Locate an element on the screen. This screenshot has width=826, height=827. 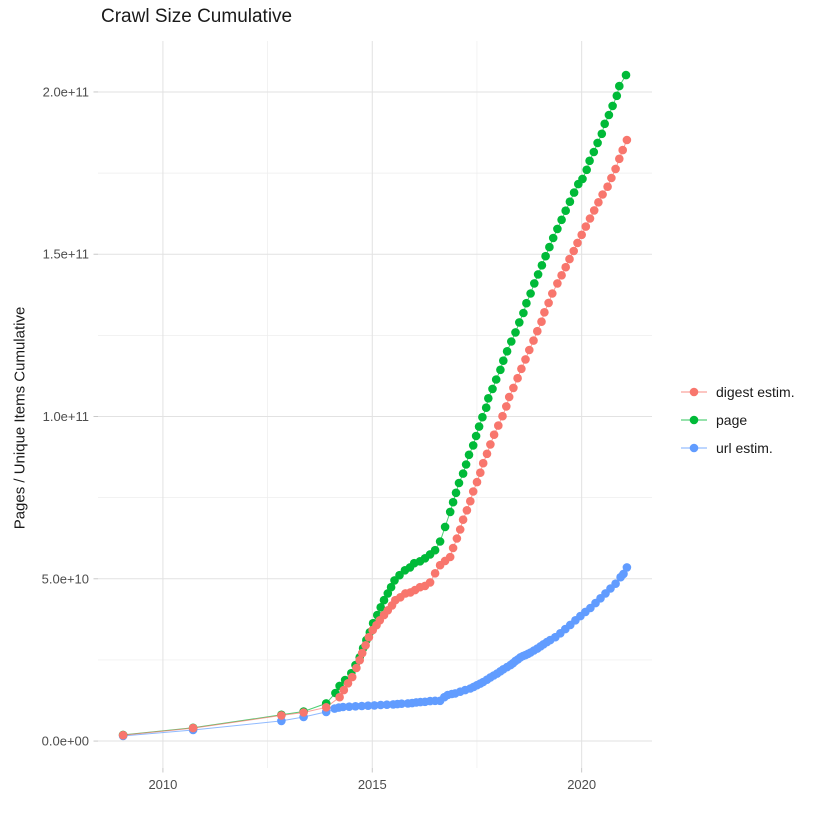
legend-item-page: page is located at coordinates (738, 420).